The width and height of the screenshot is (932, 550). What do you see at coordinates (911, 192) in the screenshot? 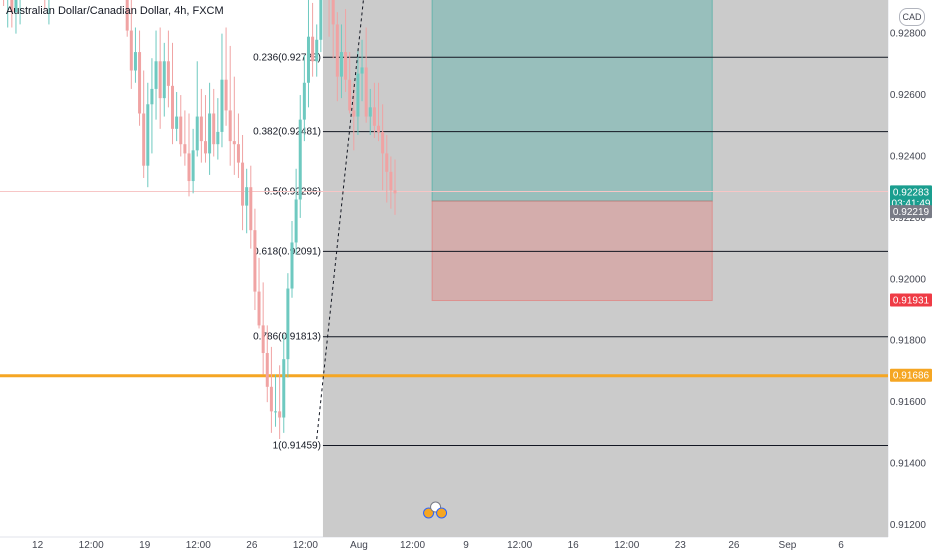
I see `price-badge-label: 0.92283` at bounding box center [911, 192].